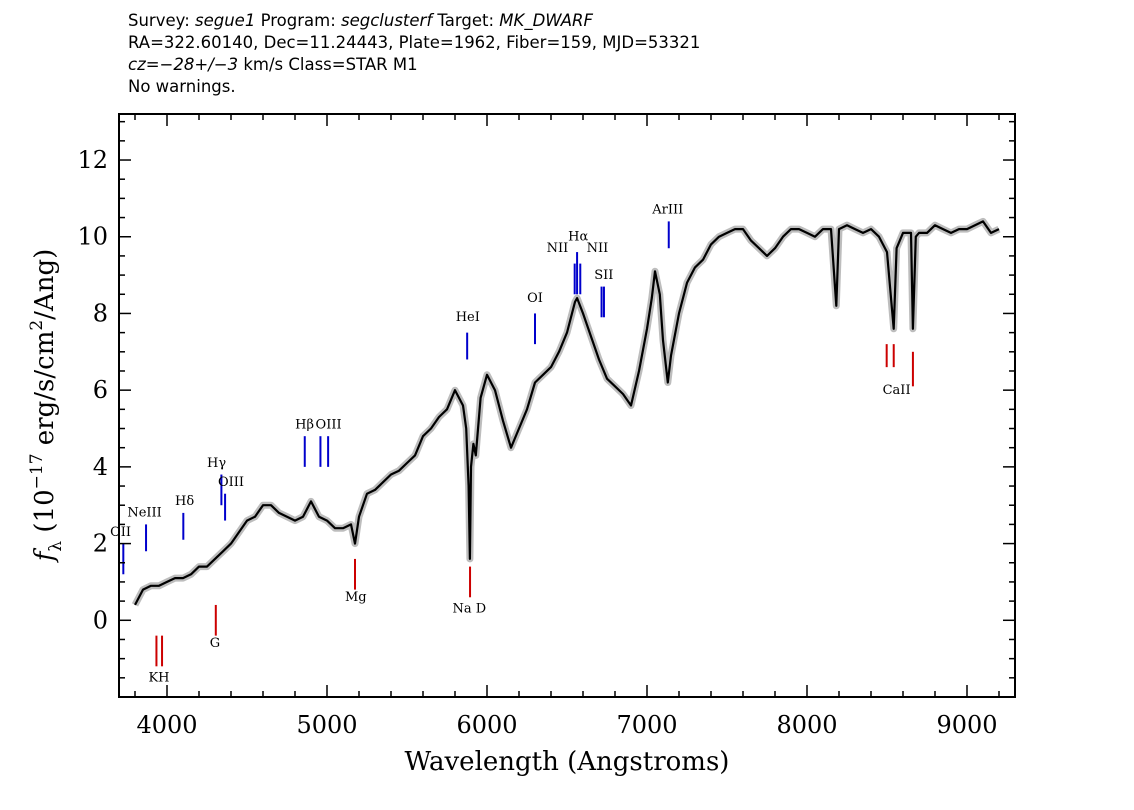  What do you see at coordinates (806, 725) in the screenshot?
I see `x-tick-label: 8000` at bounding box center [806, 725].